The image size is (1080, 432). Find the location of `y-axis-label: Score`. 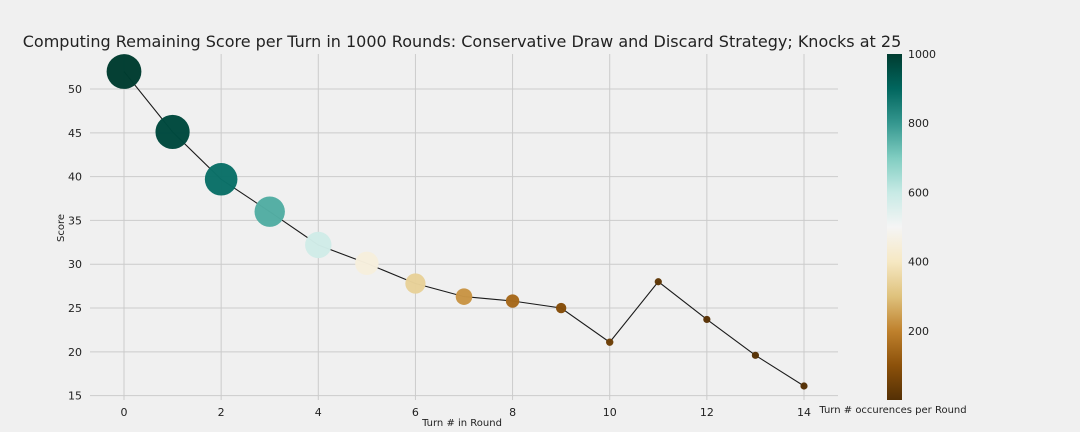

y-axis-label: Score is located at coordinates (61, 228).